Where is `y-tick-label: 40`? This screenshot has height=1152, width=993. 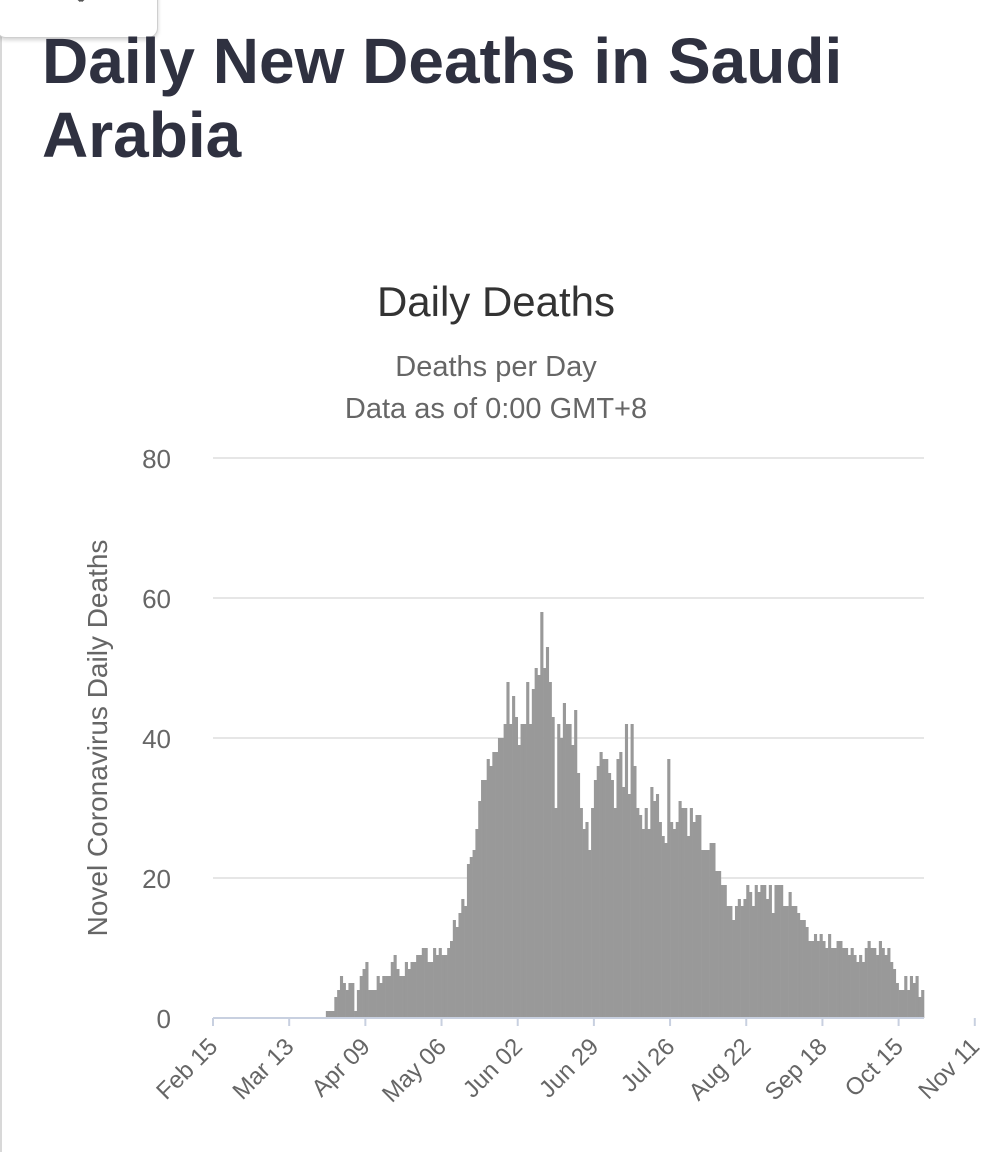
y-tick-label: 40 is located at coordinates (156, 739).